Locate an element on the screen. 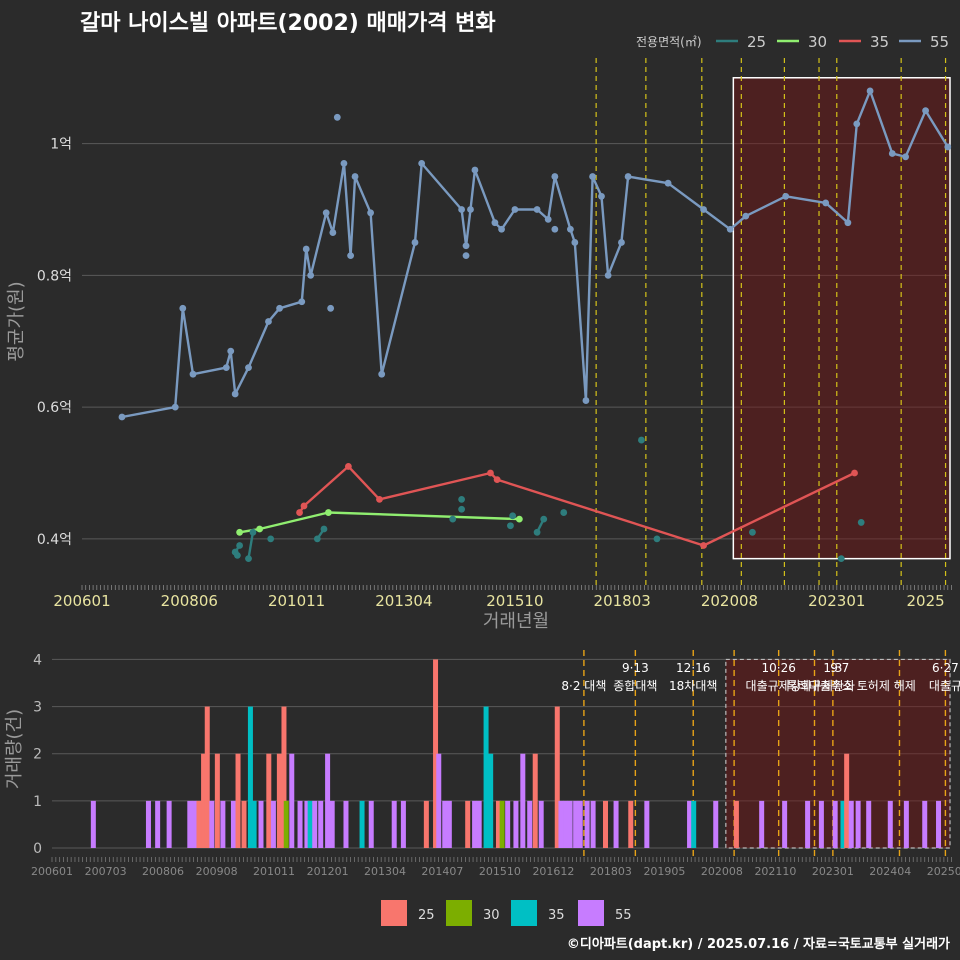 The image size is (960, 960). x-tick-label: 202110 is located at coordinates (775, 871).